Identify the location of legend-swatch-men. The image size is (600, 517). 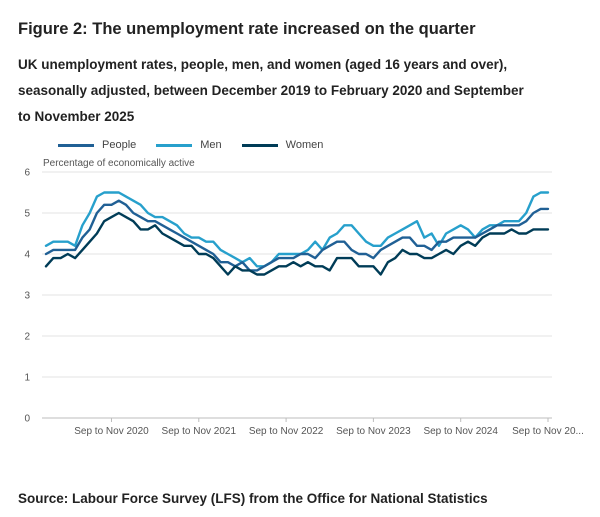
(174, 145).